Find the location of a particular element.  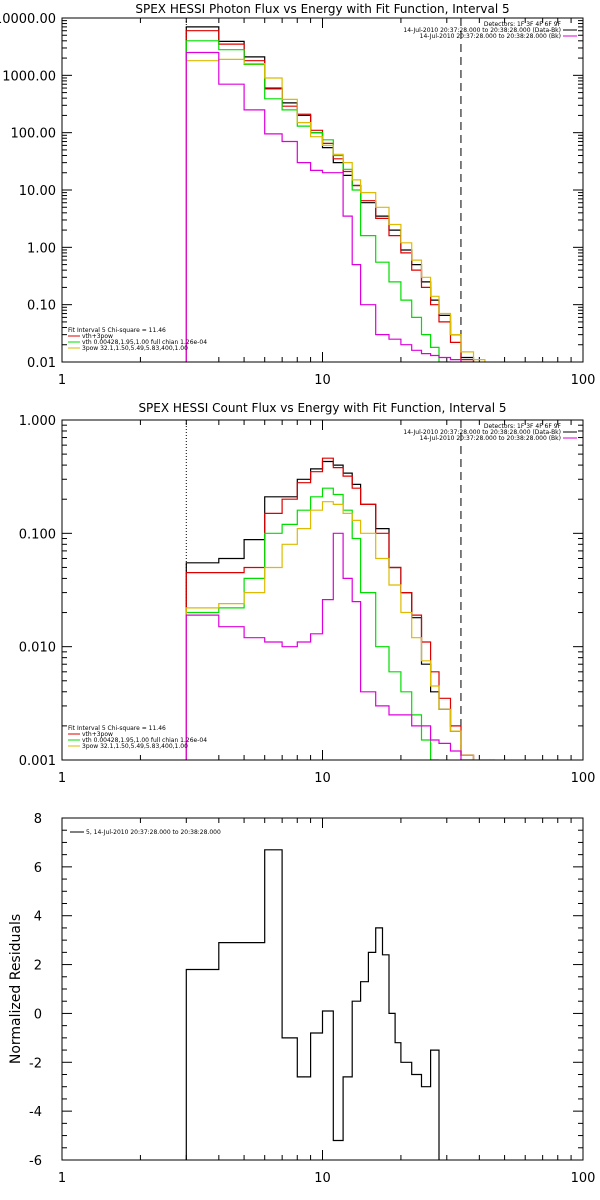

y-tick-label: 1.00 is located at coordinates (41, 248).